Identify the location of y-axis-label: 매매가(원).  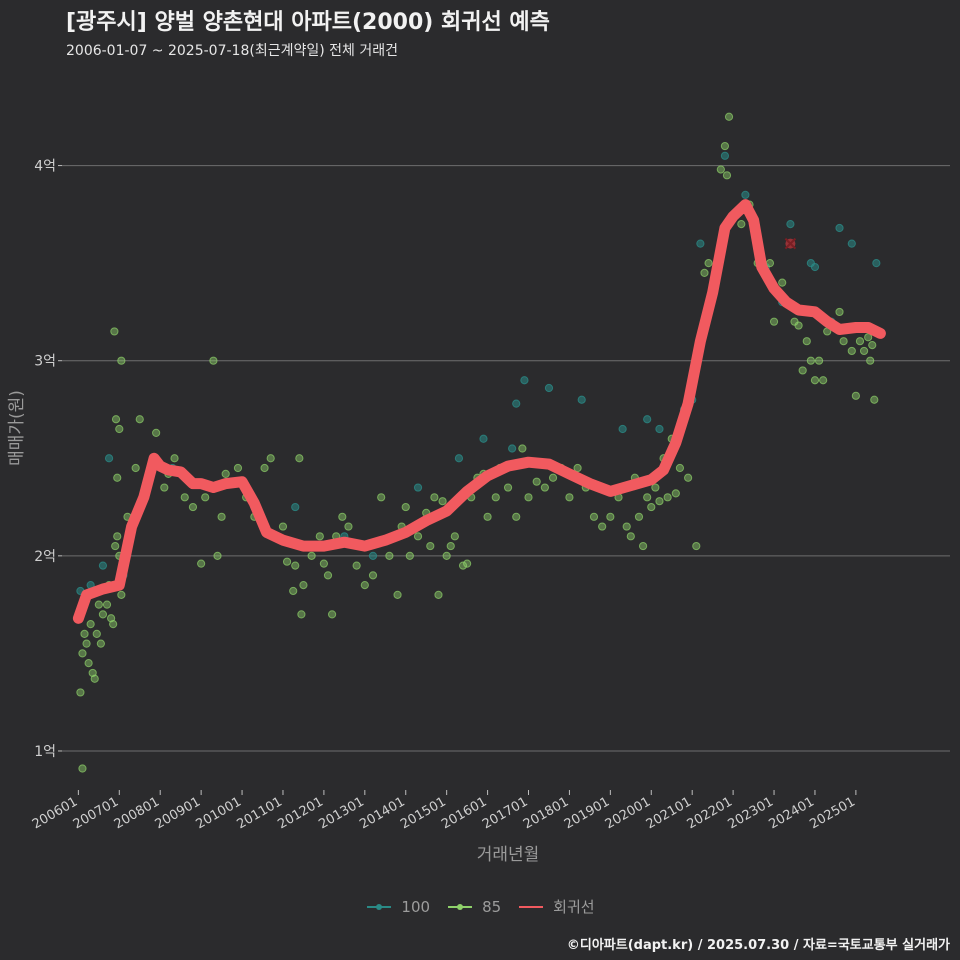
(17, 428).